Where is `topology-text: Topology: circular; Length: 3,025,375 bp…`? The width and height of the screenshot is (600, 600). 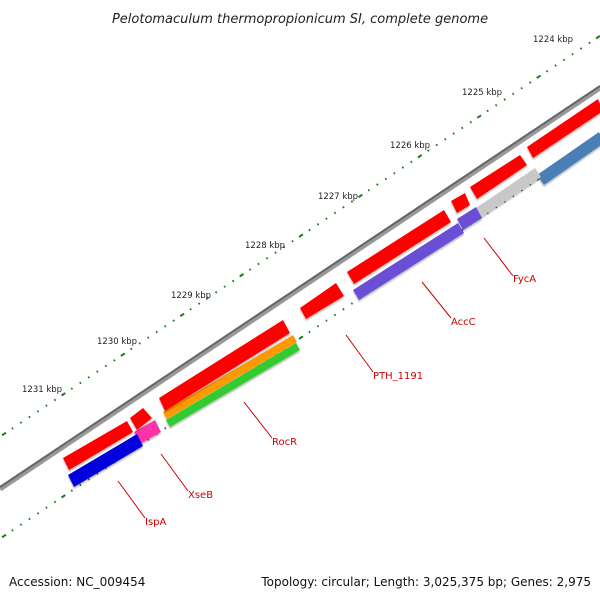
topology-text: Topology: circular; Length: 3,025,375 bp… is located at coordinates (425, 582).